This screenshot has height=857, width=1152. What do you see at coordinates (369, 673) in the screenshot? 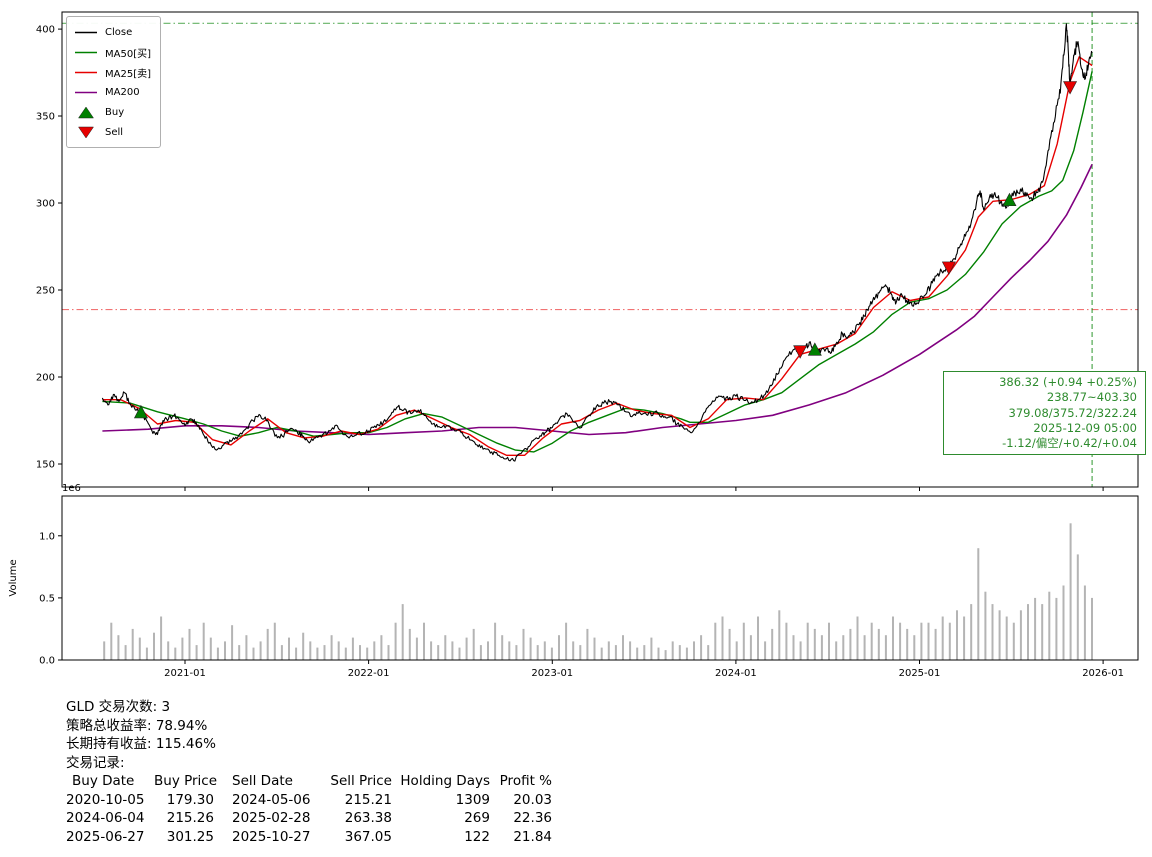
I see `x-tick-label: 2022-01` at bounding box center [369, 673].